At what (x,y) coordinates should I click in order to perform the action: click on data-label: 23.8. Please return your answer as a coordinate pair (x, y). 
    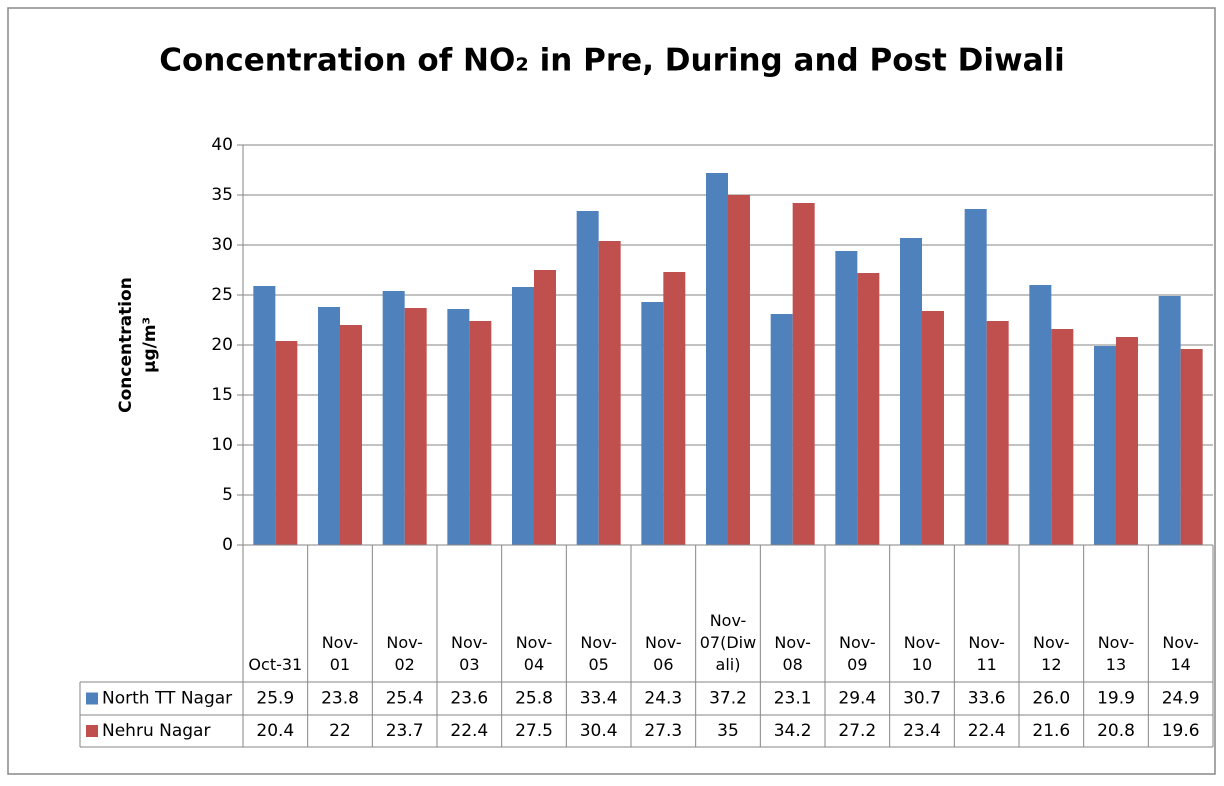
    Looking at the image, I should click on (340, 699).